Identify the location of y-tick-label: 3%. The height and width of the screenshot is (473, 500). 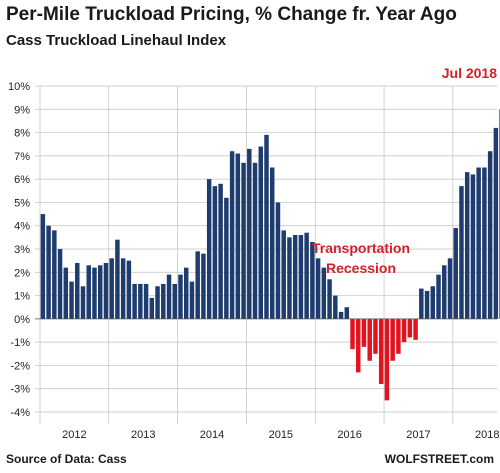
(22, 250).